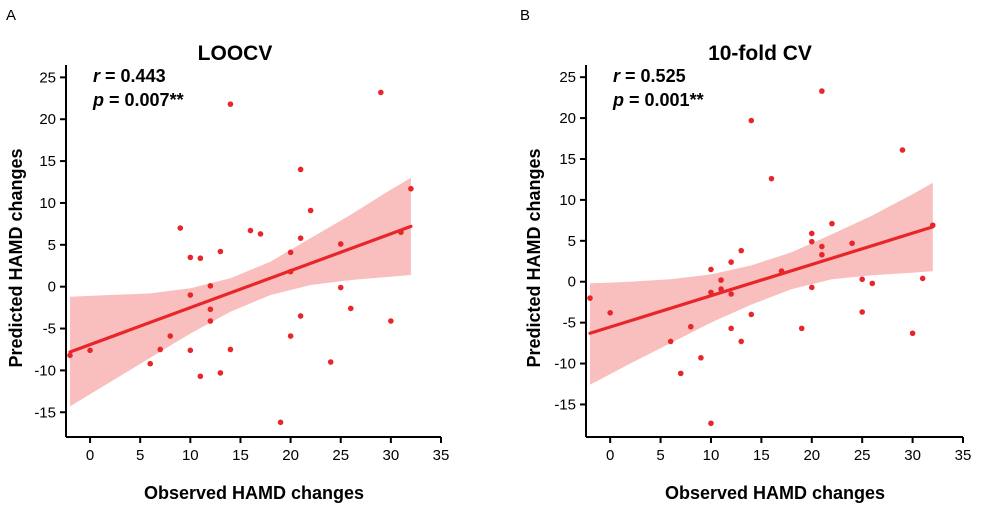 The image size is (981, 507). I want to click on r-value-b: = 0.525, so click(655, 76).